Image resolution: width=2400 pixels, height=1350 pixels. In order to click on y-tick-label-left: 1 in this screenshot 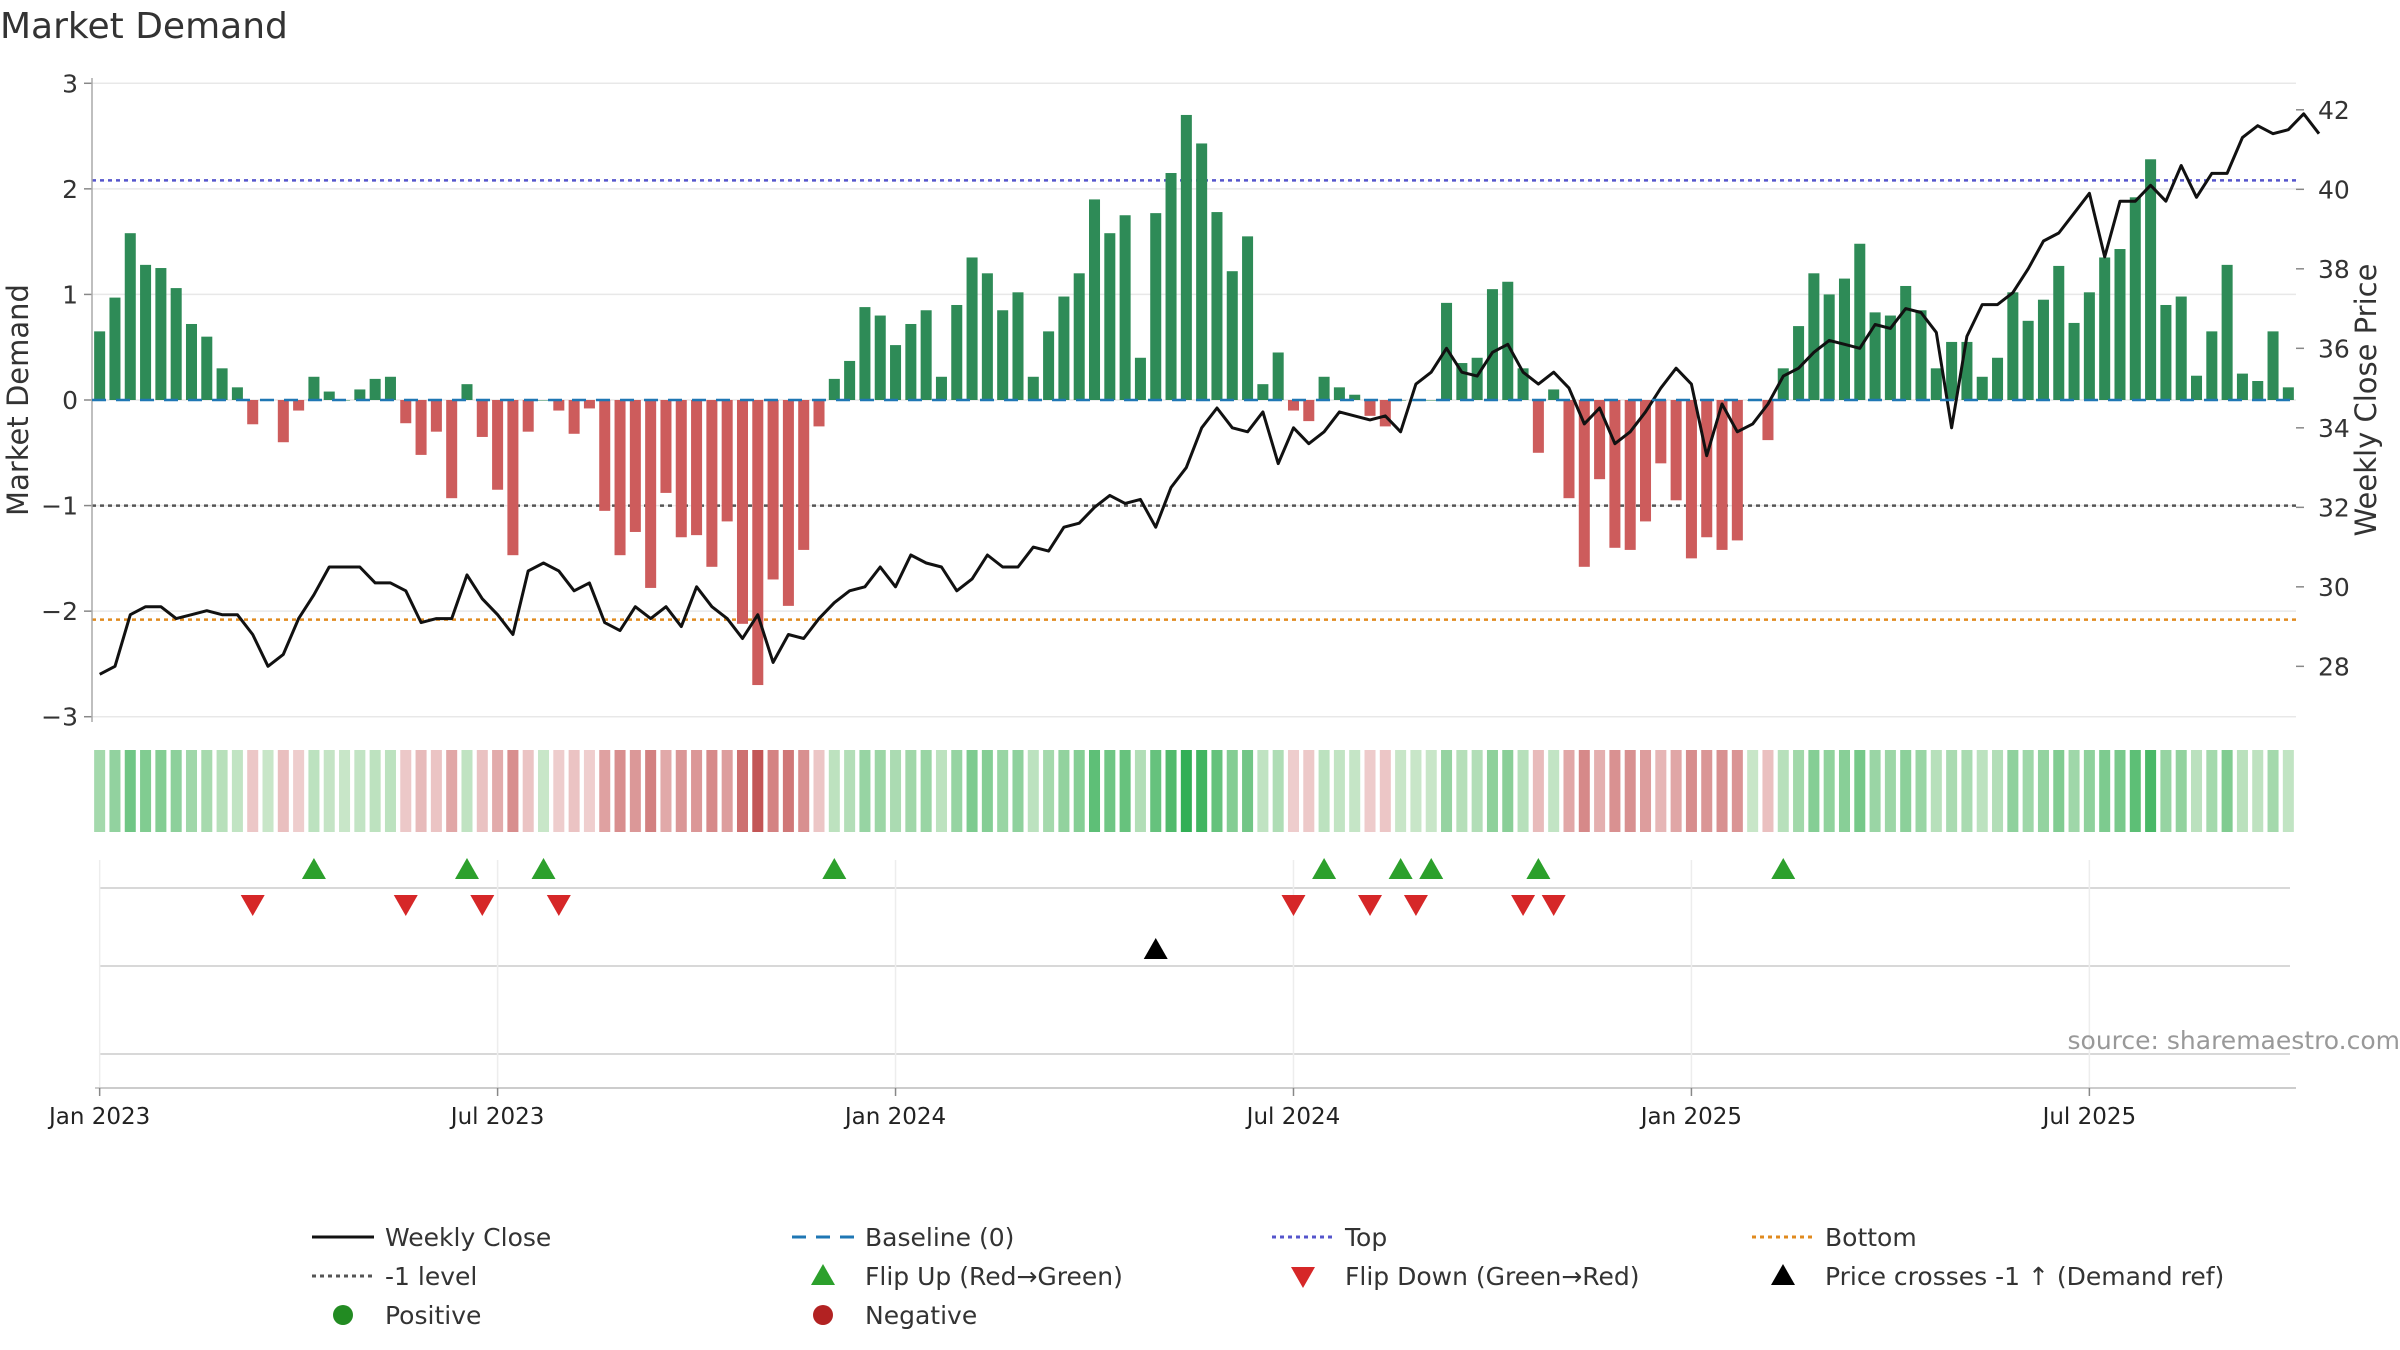, I will do `click(70, 294)`.